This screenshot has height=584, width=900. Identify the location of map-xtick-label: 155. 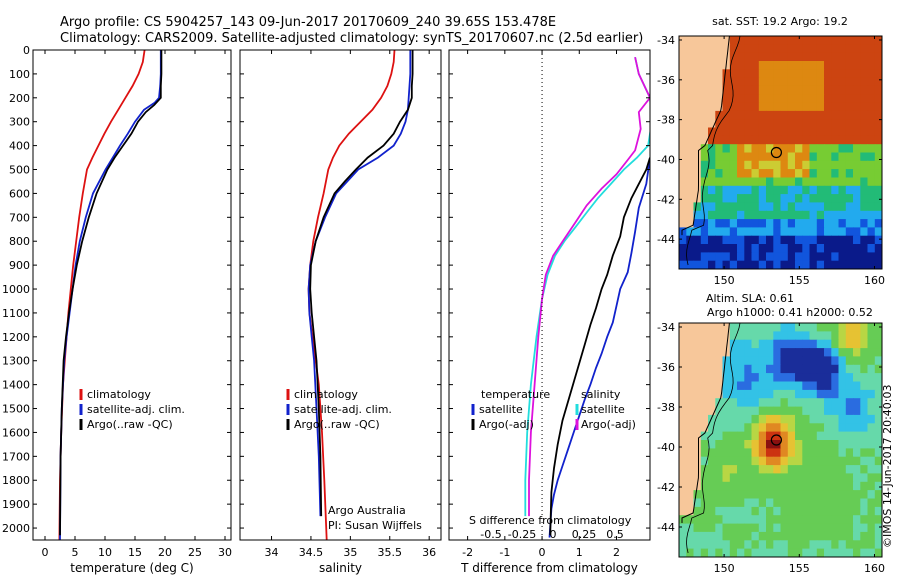
(799, 280).